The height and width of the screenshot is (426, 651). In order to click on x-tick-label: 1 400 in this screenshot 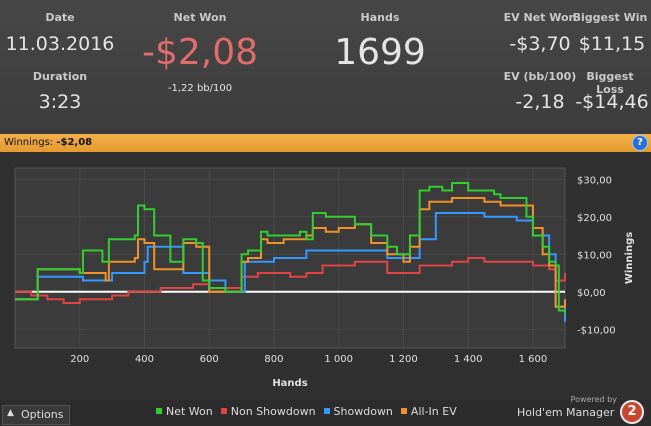, I will do `click(468, 359)`.